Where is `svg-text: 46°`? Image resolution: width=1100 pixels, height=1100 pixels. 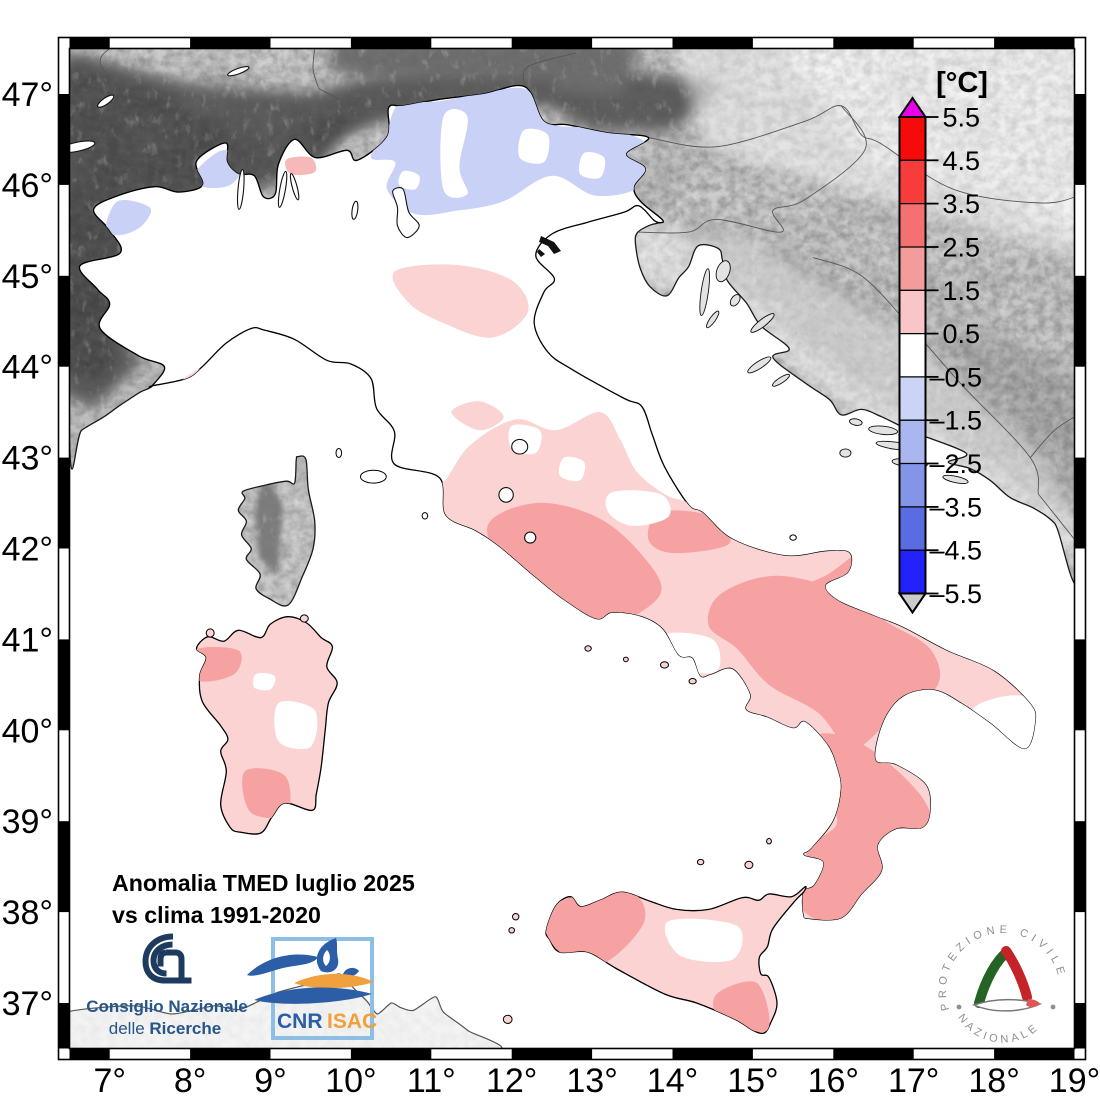
svg-text: 46° is located at coordinates (27, 186).